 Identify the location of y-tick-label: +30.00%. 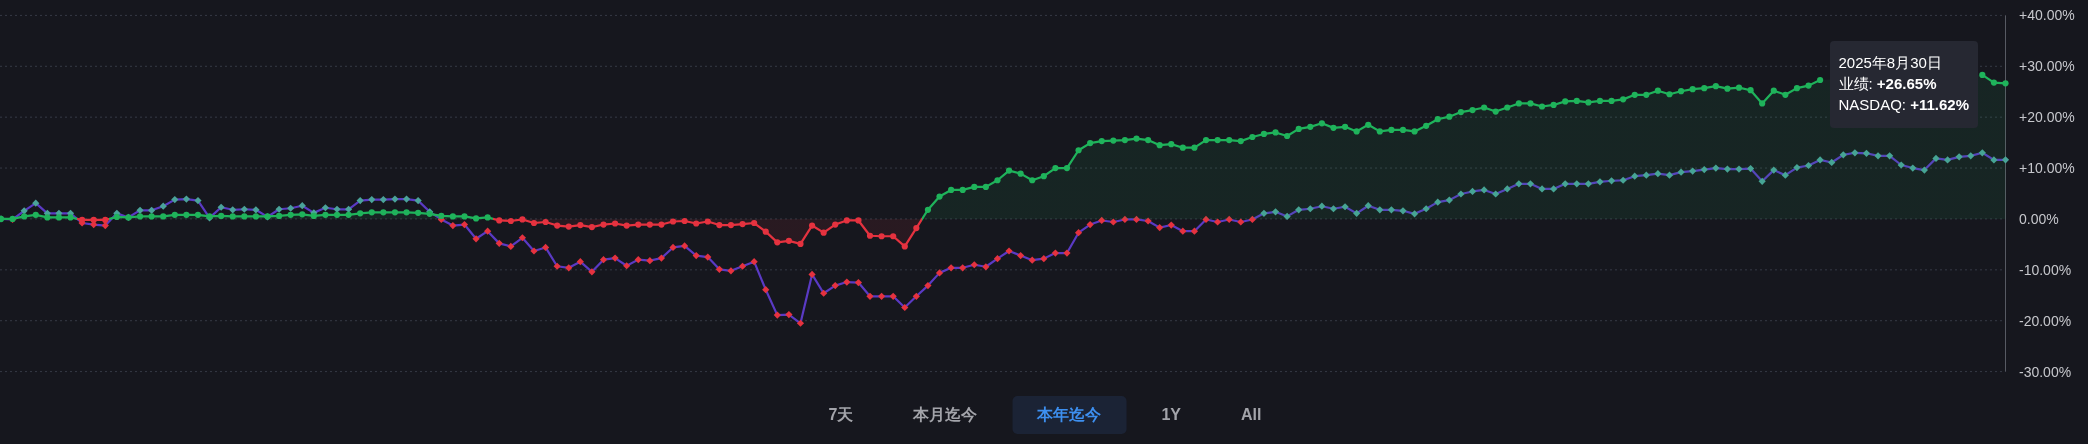
(2047, 66).